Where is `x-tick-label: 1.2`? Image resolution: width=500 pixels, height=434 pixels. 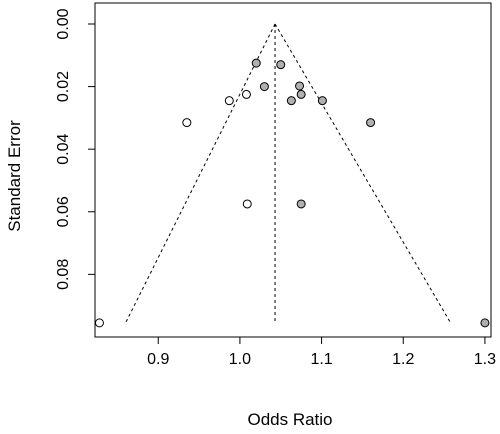 x-tick-label: 1.2 is located at coordinates (403, 359).